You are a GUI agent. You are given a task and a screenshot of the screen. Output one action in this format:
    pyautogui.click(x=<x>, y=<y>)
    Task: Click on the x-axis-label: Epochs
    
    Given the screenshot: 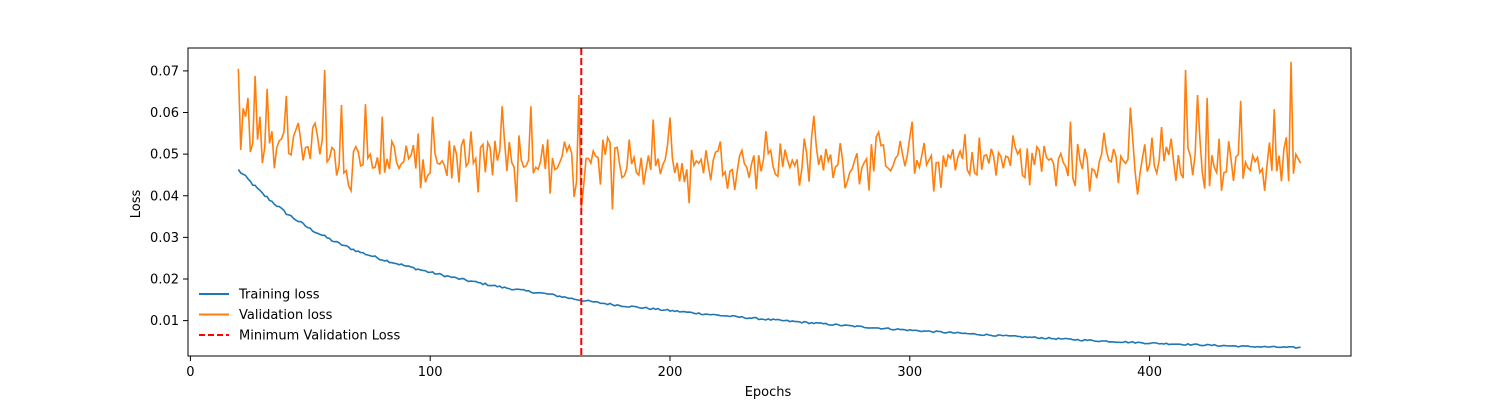 What is the action you would take?
    pyautogui.click(x=768, y=392)
    